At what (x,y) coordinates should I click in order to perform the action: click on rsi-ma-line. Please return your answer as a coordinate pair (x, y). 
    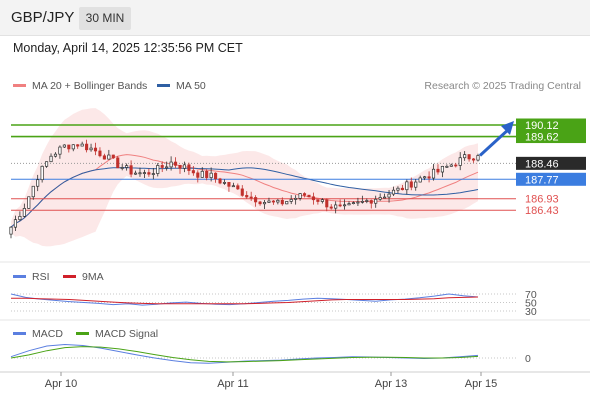
    Looking at the image, I should click on (245, 300).